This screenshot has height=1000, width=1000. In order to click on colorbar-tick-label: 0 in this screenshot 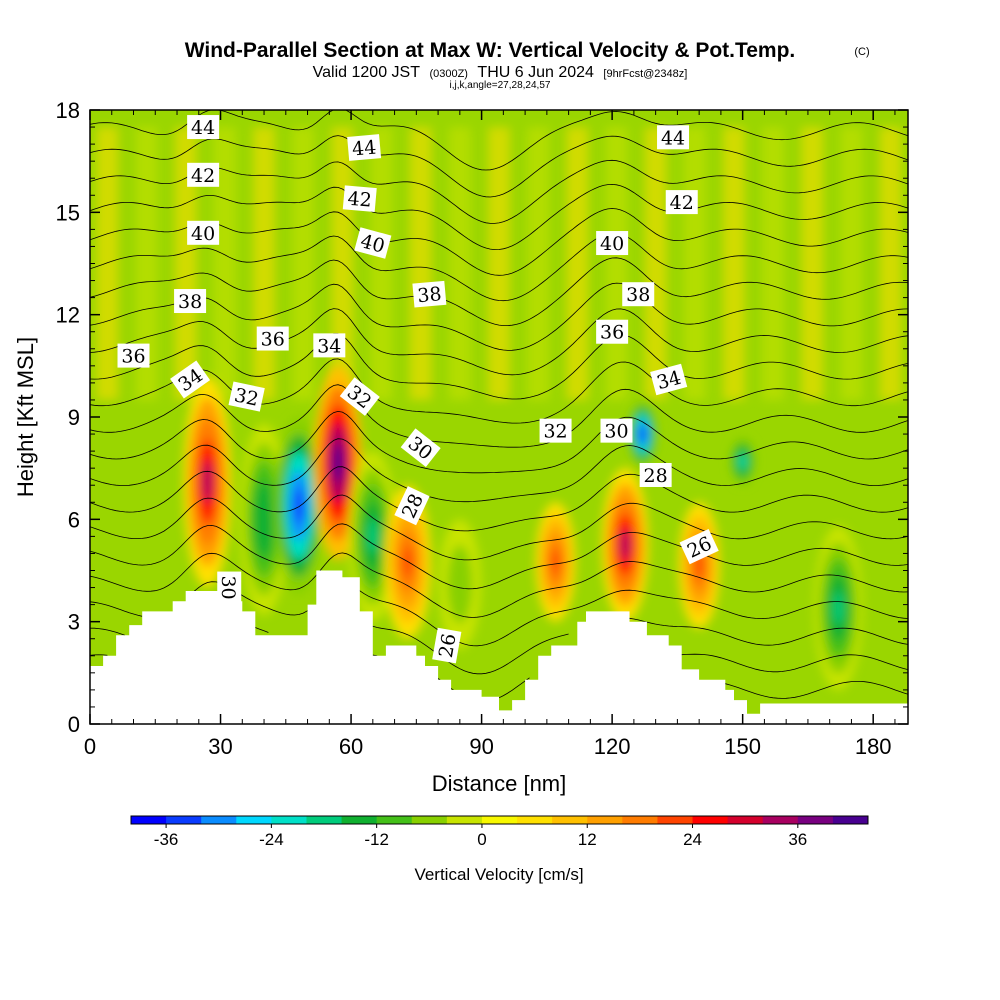, I will do `click(481, 839)`.